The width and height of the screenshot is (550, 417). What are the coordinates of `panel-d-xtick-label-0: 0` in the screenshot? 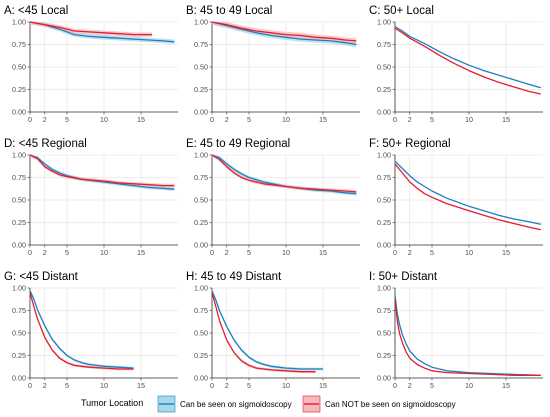 It's located at (30, 252).